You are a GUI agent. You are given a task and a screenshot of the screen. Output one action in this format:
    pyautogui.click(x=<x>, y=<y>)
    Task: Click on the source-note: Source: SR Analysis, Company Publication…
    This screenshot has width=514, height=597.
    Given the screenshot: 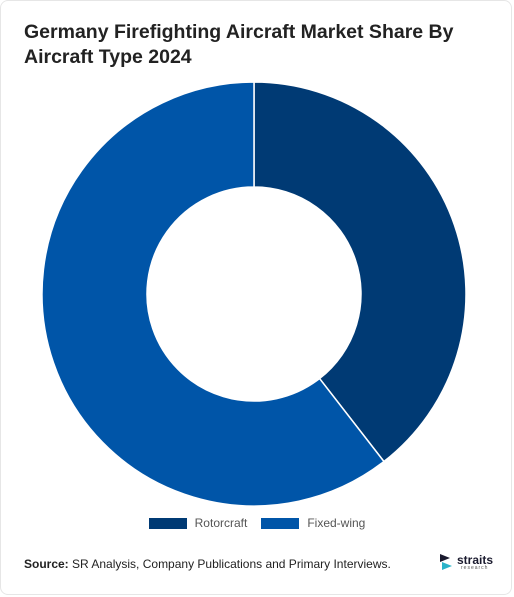 What is the action you would take?
    pyautogui.click(x=207, y=564)
    